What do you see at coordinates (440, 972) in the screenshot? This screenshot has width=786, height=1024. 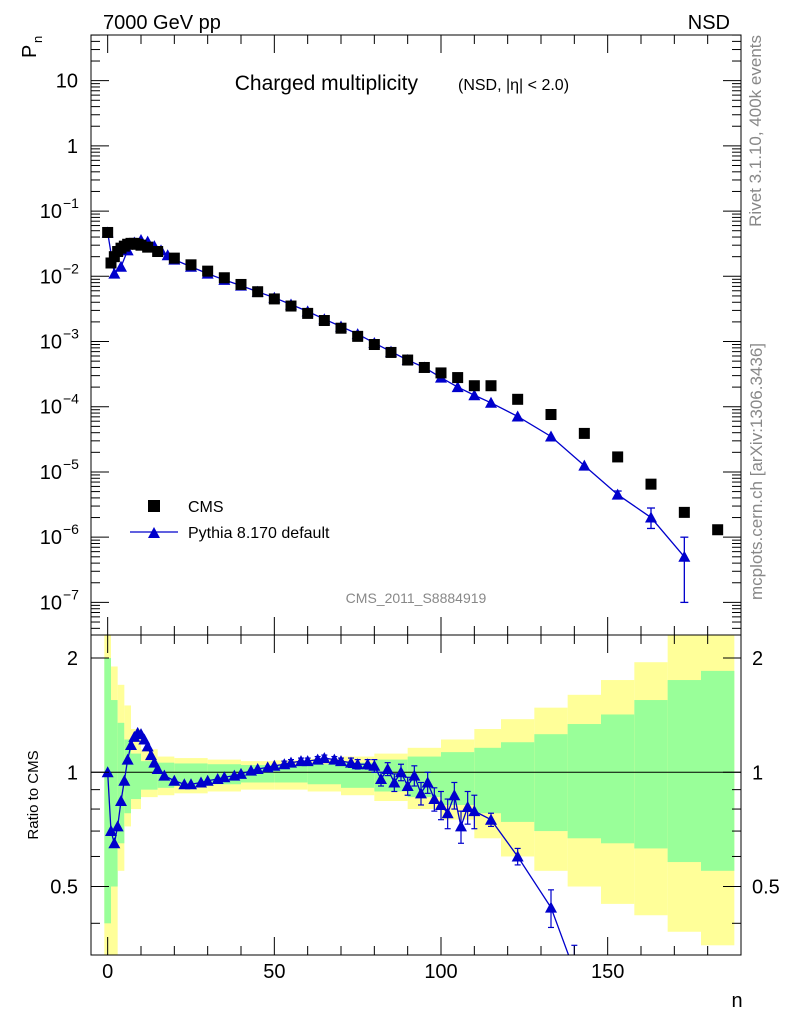 I see `x-tick-label: 100` at bounding box center [440, 972].